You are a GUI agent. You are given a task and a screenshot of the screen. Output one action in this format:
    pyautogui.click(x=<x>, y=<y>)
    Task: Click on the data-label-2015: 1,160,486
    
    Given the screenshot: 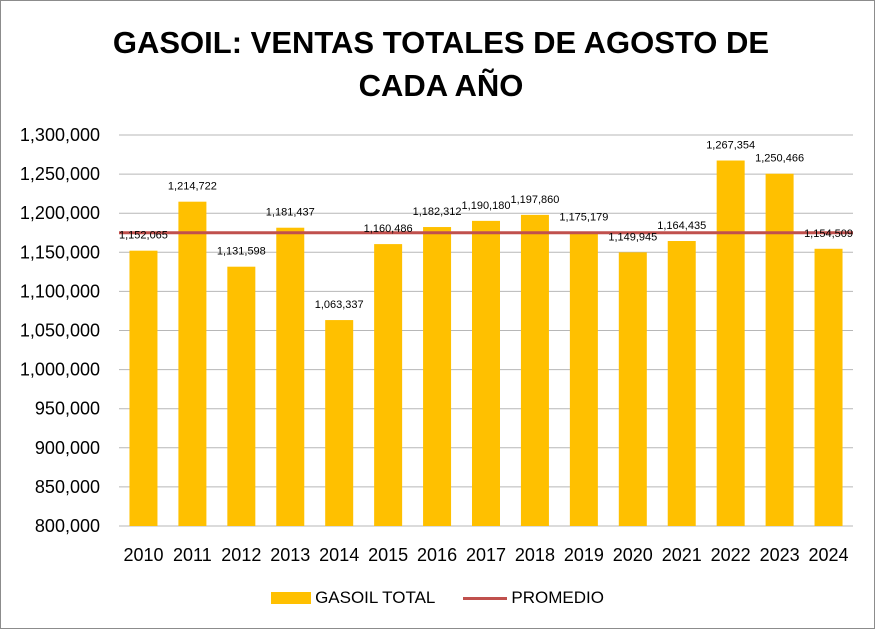 What is the action you would take?
    pyautogui.click(x=388, y=229)
    